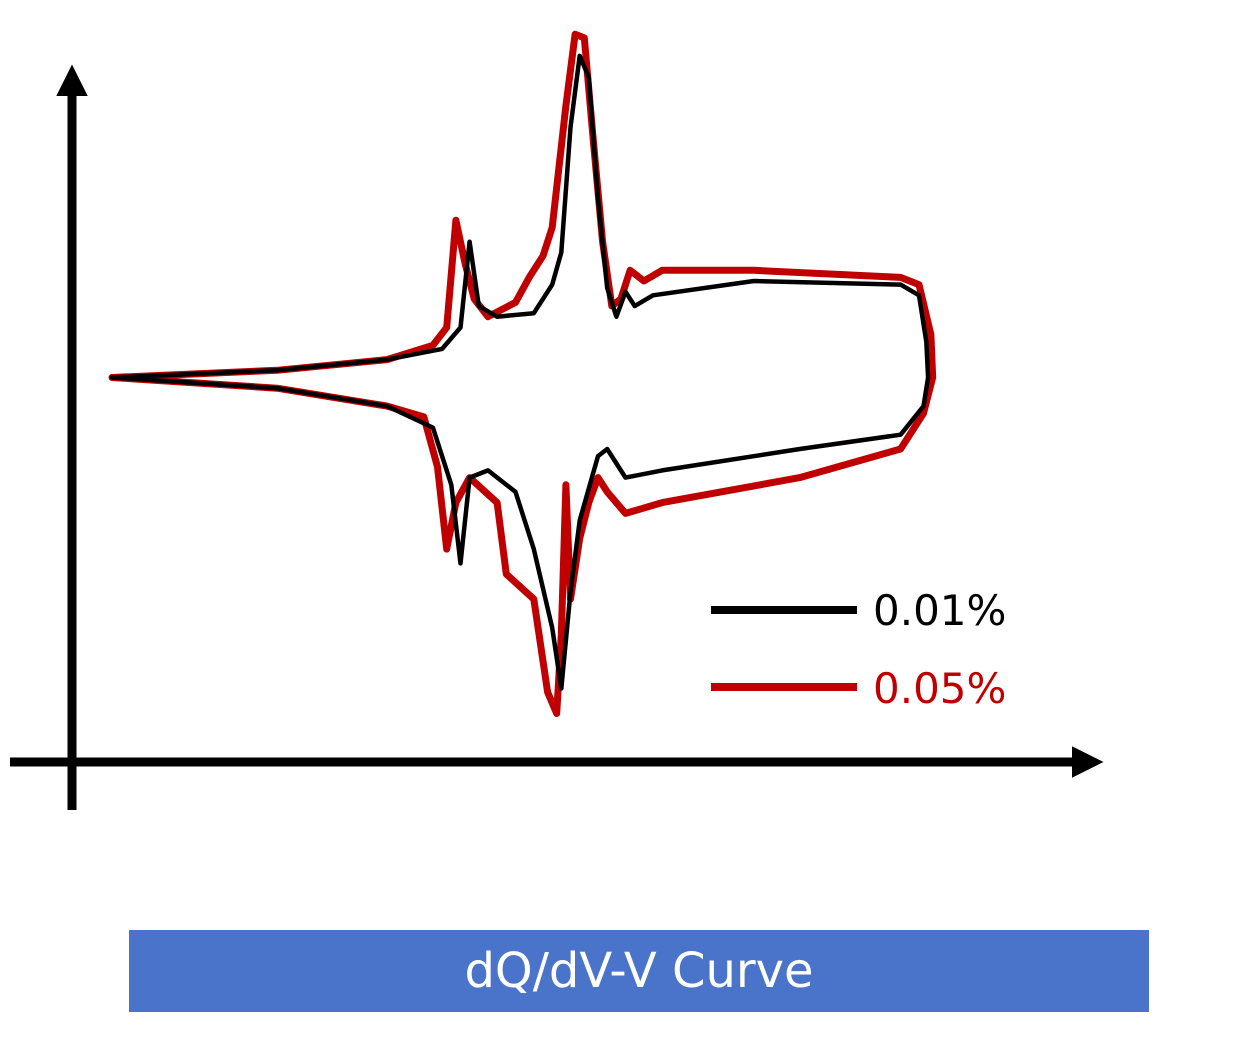 The image size is (1257, 1049). I want to click on caption-text: dQ/dV-V Curve, so click(639, 971).